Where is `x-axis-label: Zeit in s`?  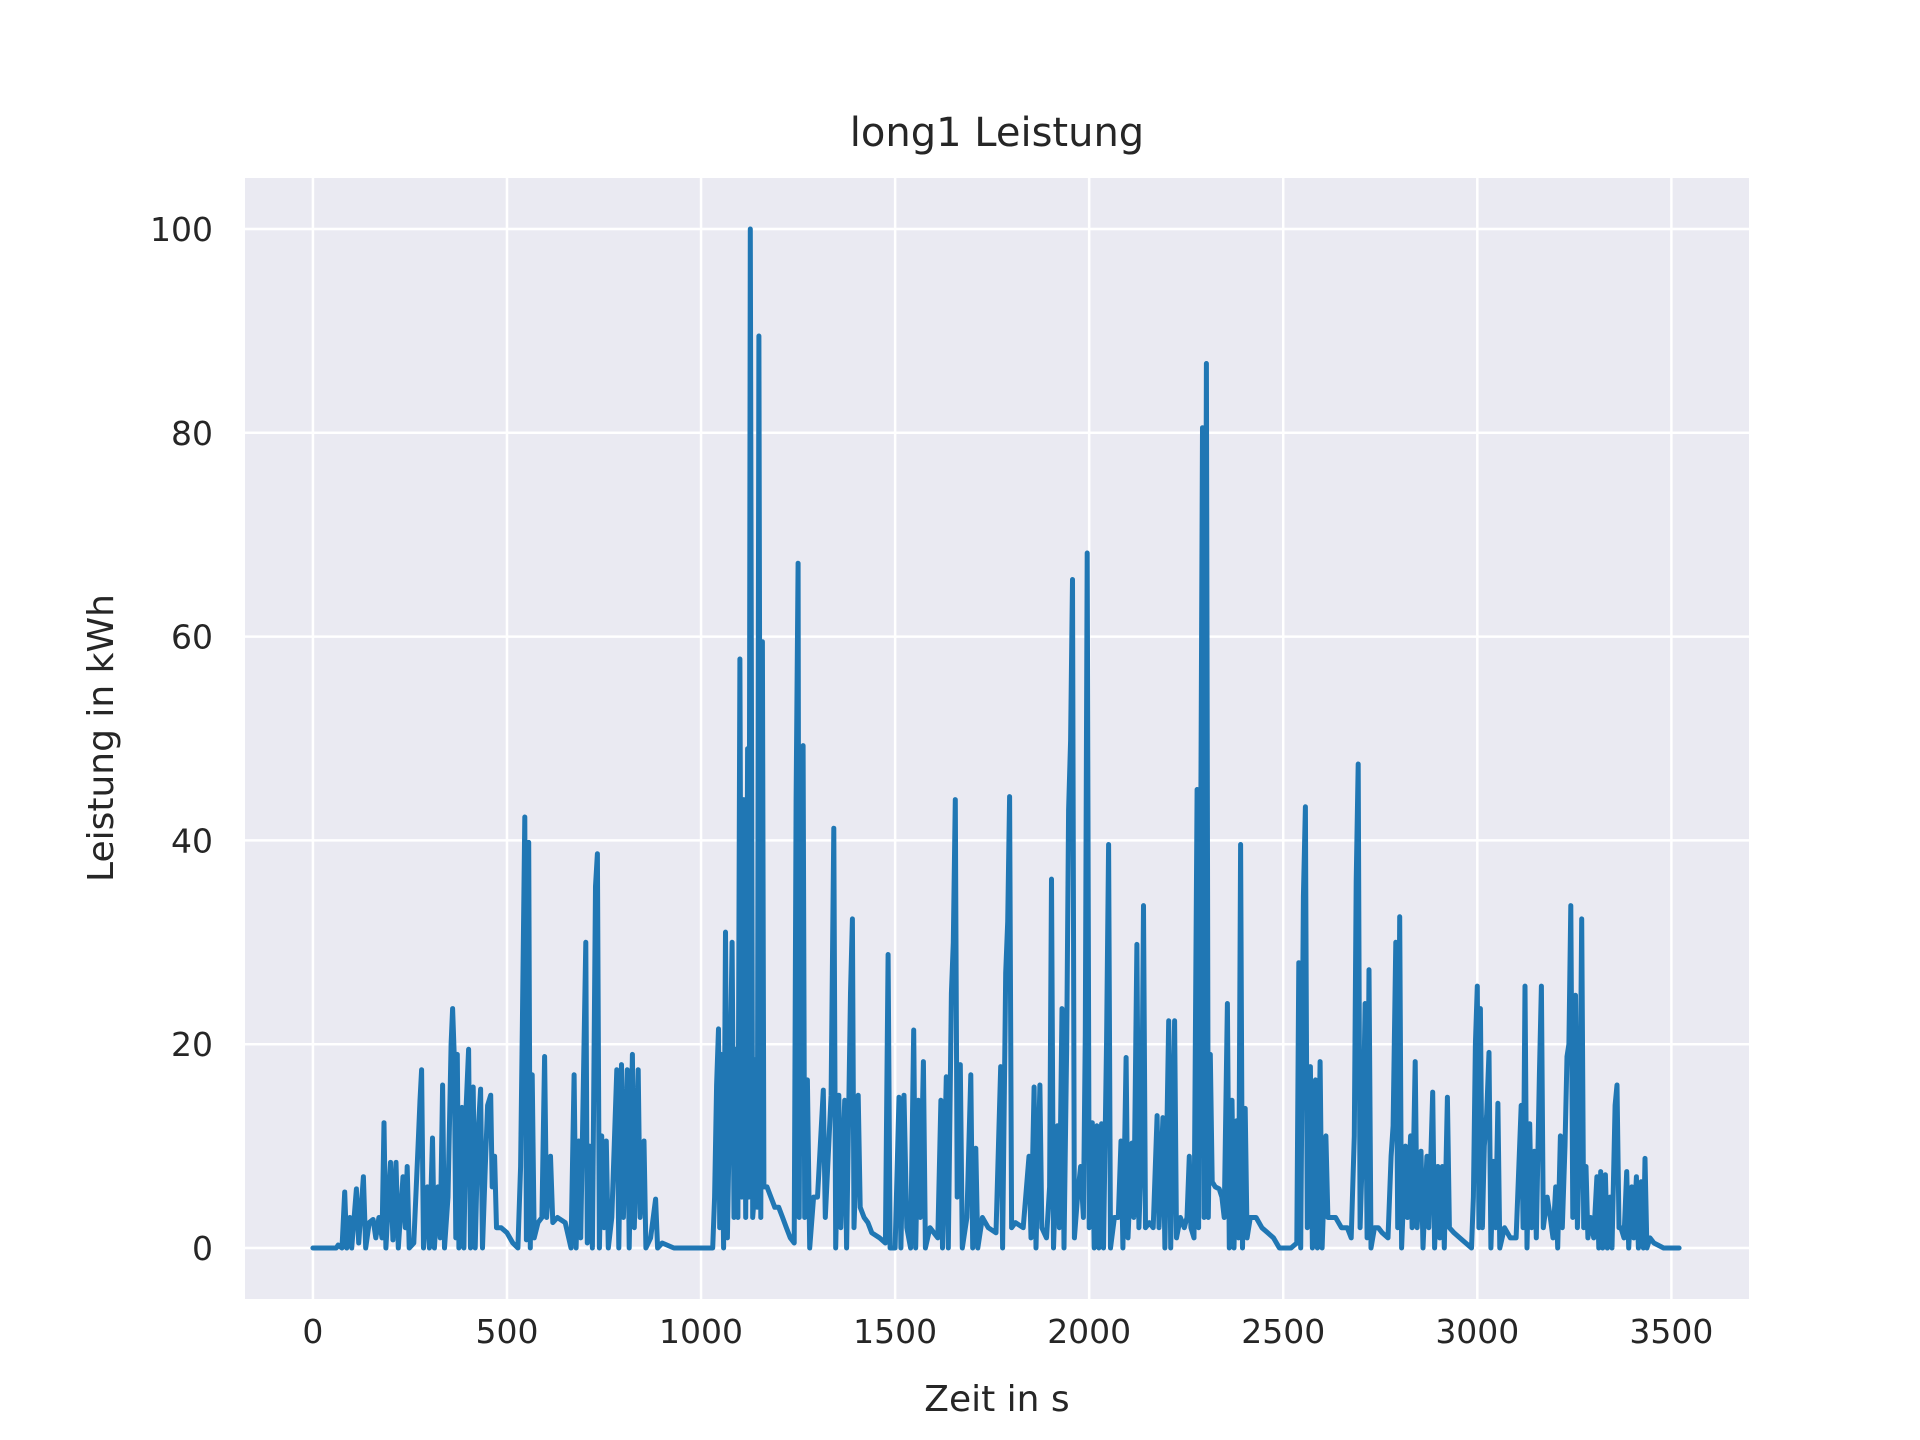
x-axis-label: Zeit in s is located at coordinates (996, 1399).